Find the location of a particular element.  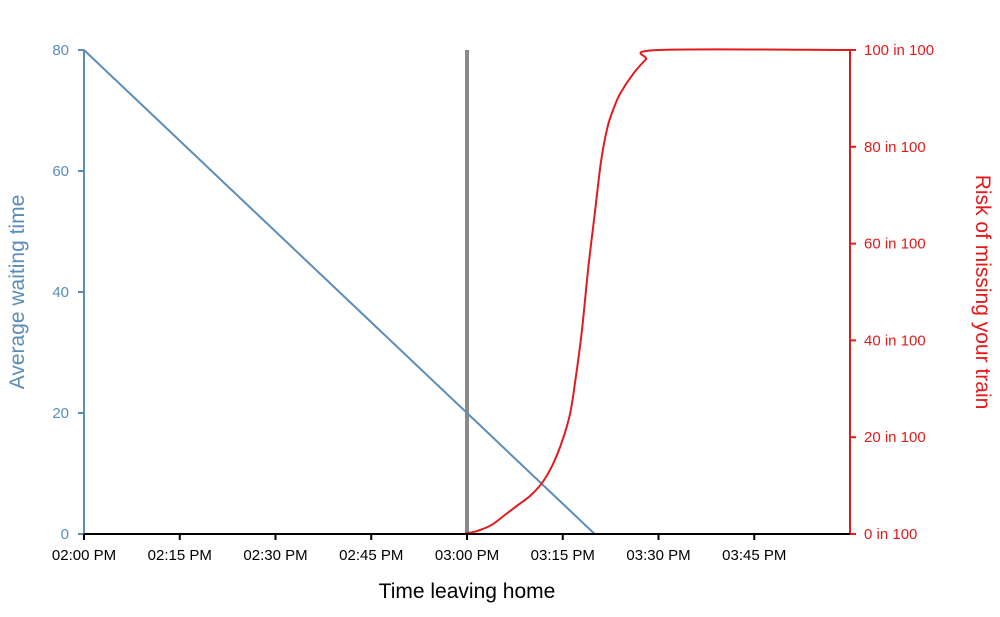

y-right-axis-title: Risk of missing your train is located at coordinates (982, 292).